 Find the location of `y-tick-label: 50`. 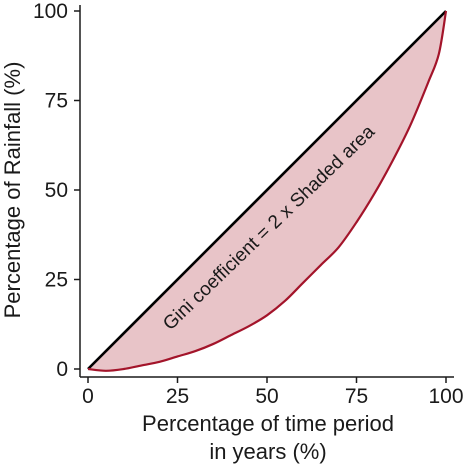

y-tick-label: 50 is located at coordinates (56, 190).